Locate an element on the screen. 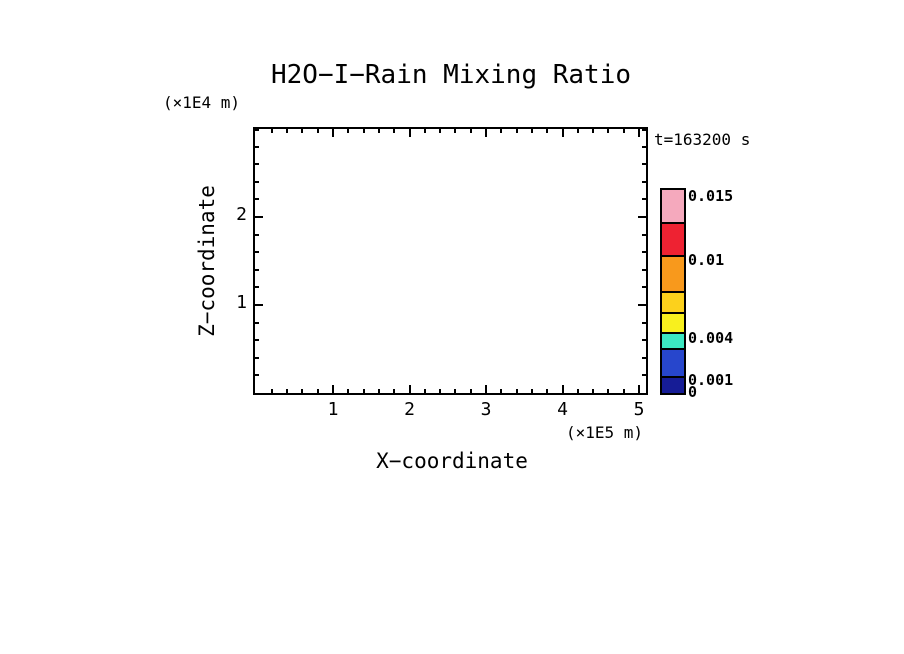 The height and width of the screenshot is (654, 904). z-axis-title: Z−coordinate is located at coordinates (207, 261).